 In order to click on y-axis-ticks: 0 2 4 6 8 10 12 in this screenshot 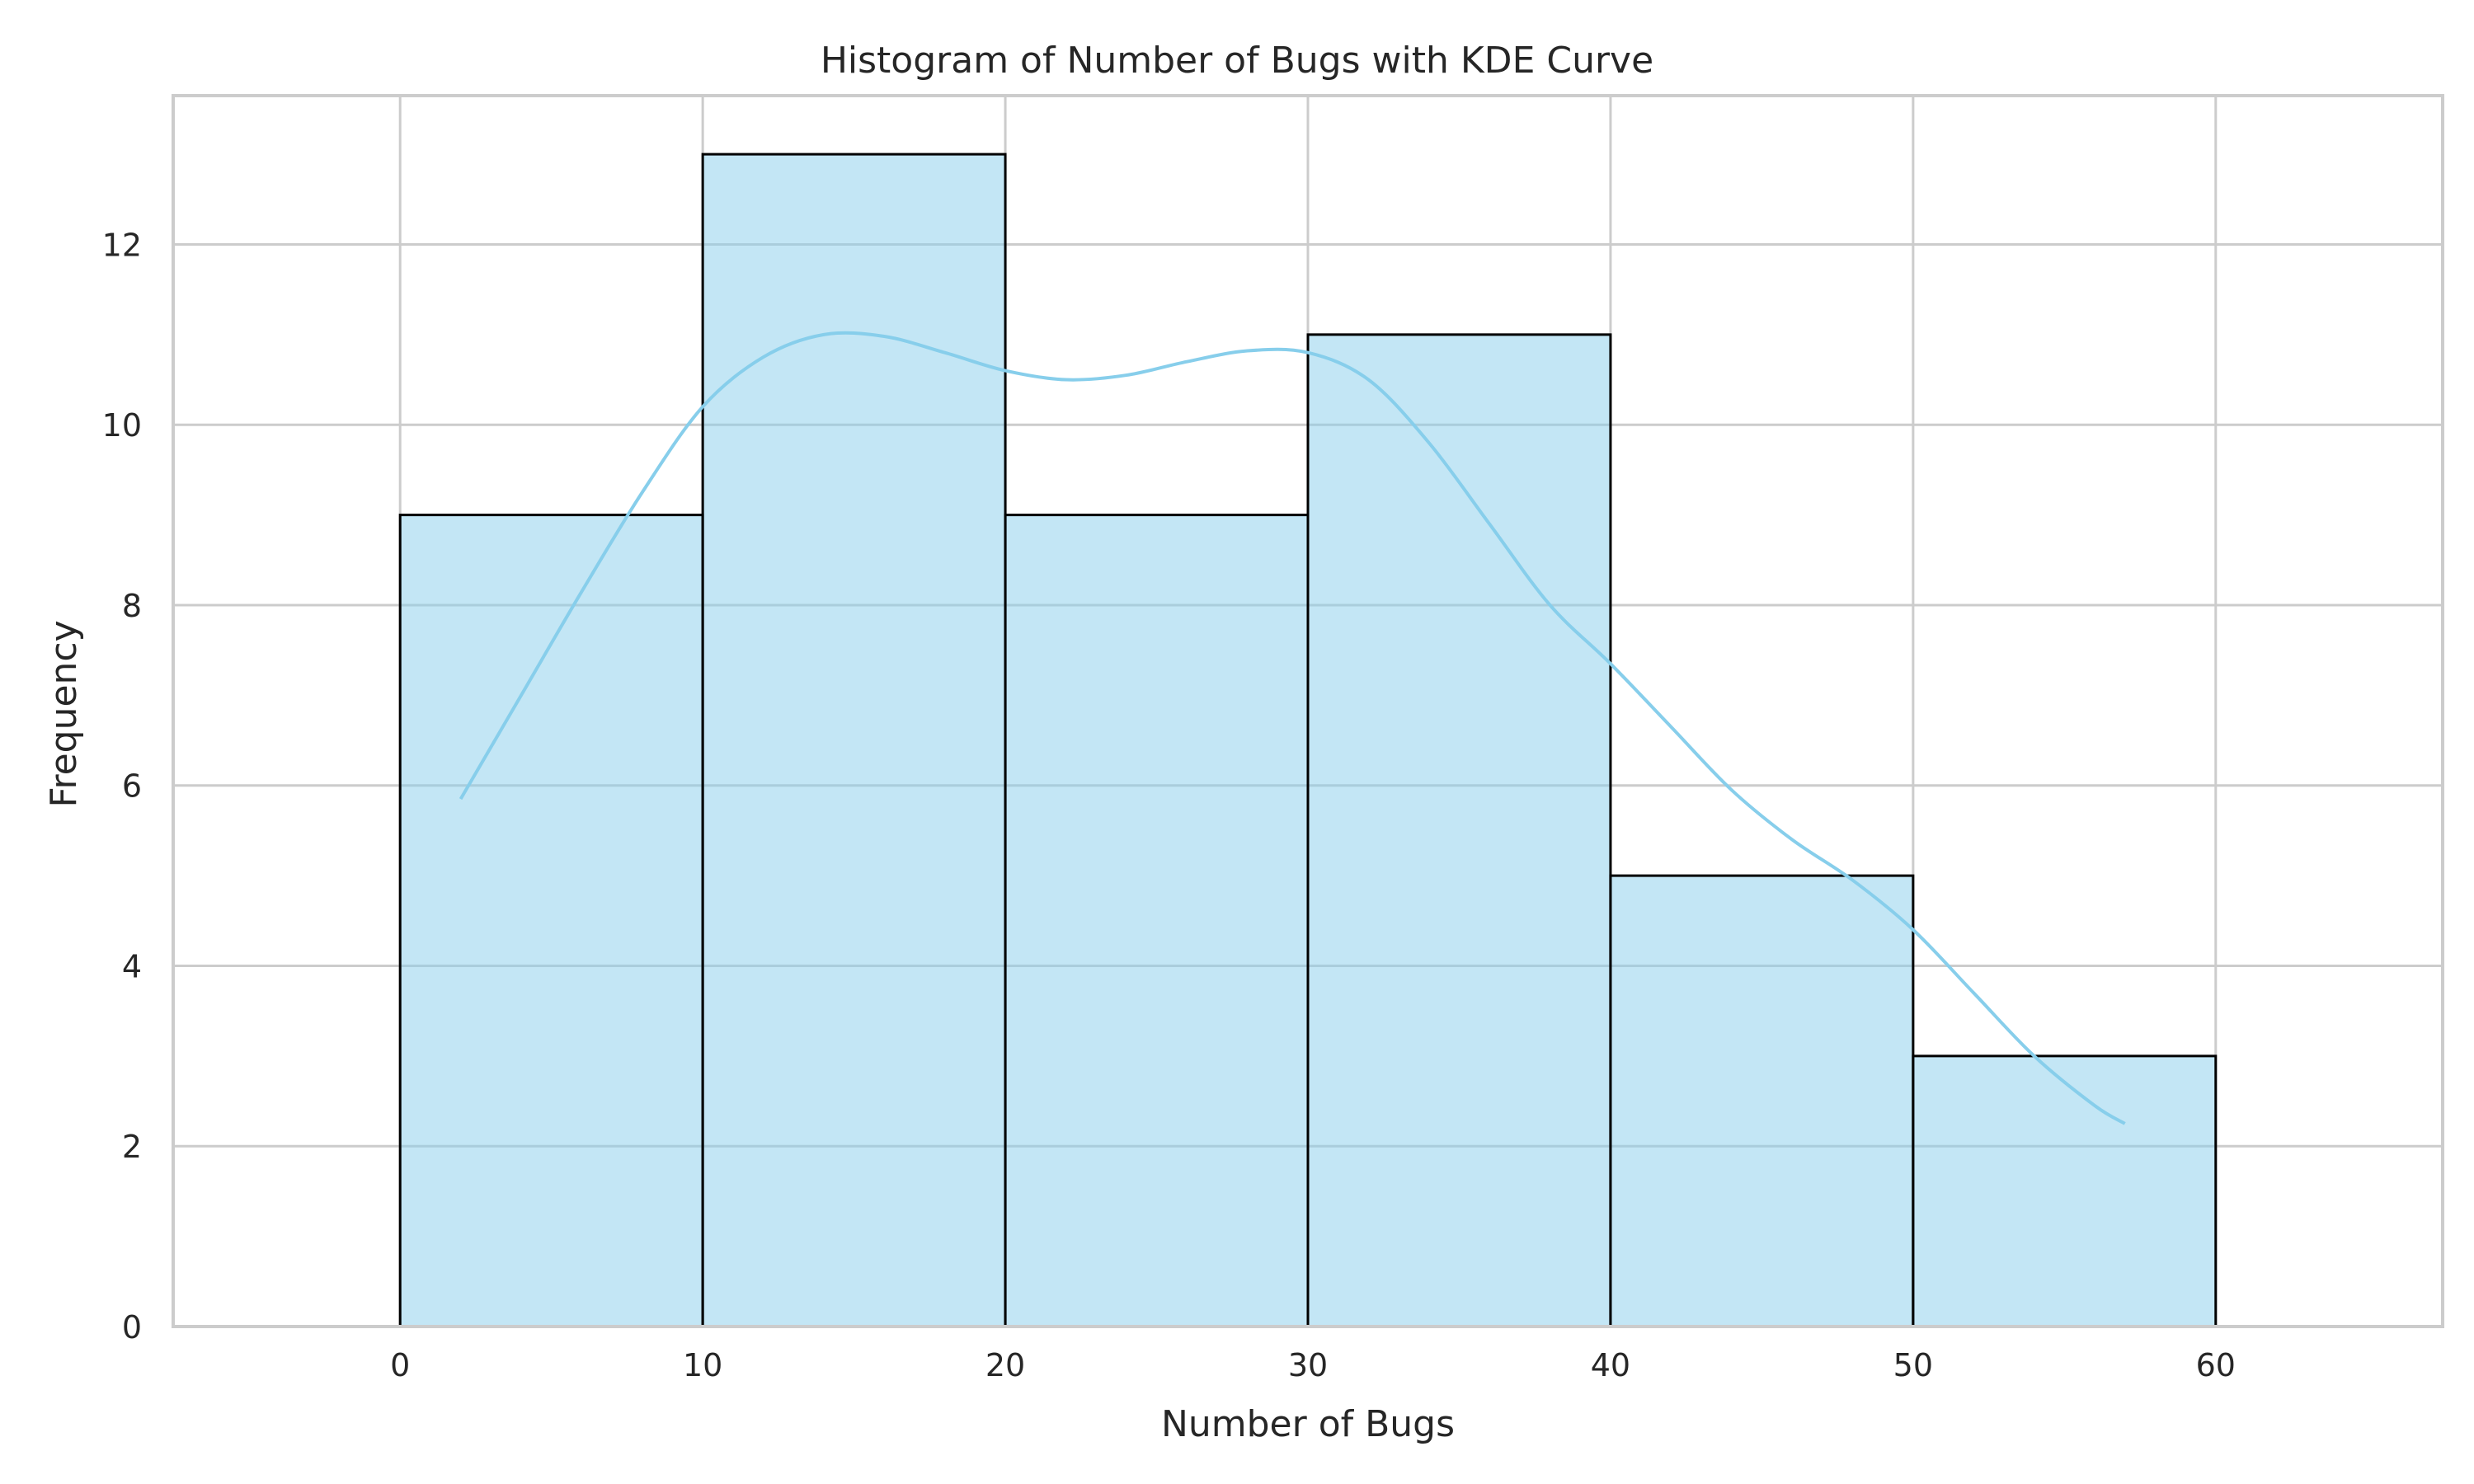, I will do `click(122, 786)`.